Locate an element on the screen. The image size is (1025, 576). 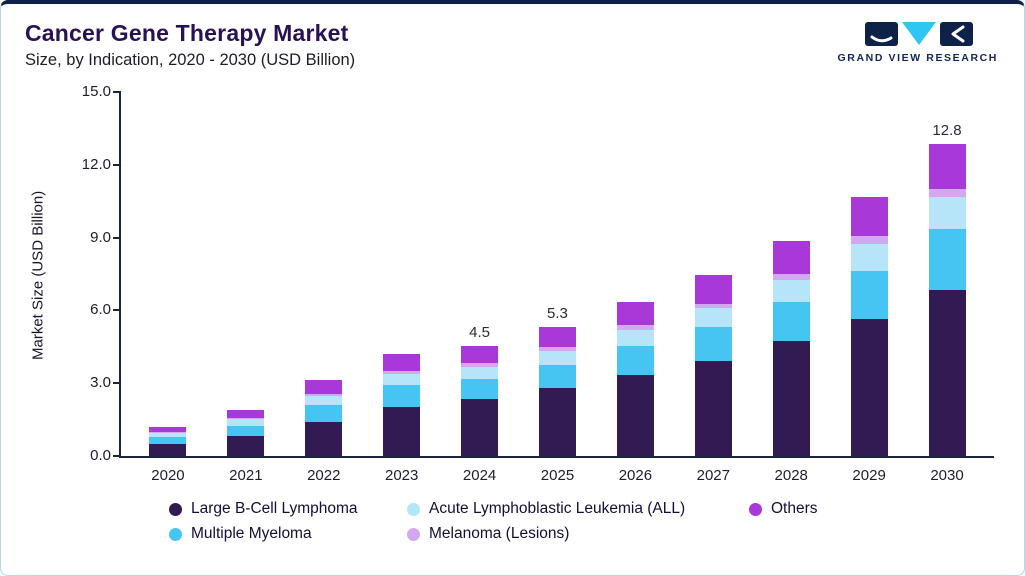
bar-group-2025: 5.3 is located at coordinates (558, 274).